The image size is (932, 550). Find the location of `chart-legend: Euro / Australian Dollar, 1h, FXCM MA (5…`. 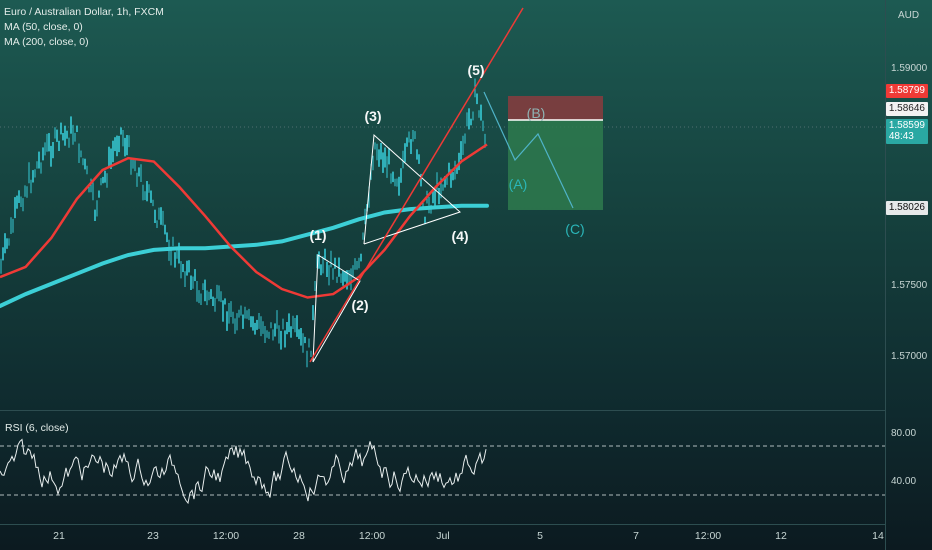

chart-legend: Euro / Australian Dollar, 1h, FXCM MA (5… is located at coordinates (84, 27).